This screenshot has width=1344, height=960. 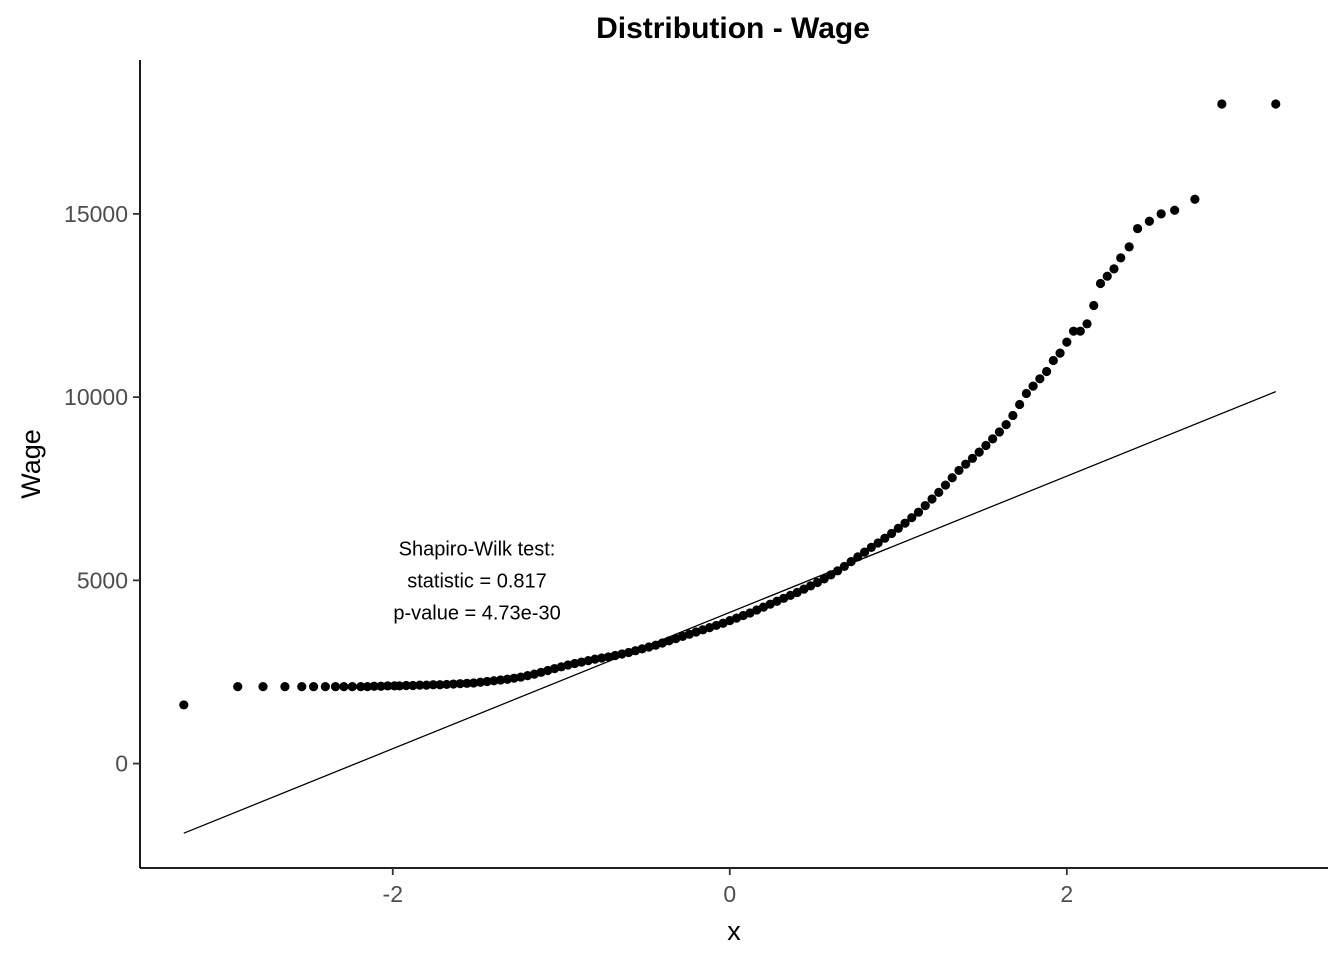 What do you see at coordinates (1066, 894) in the screenshot?
I see `x-tick-label: 2` at bounding box center [1066, 894].